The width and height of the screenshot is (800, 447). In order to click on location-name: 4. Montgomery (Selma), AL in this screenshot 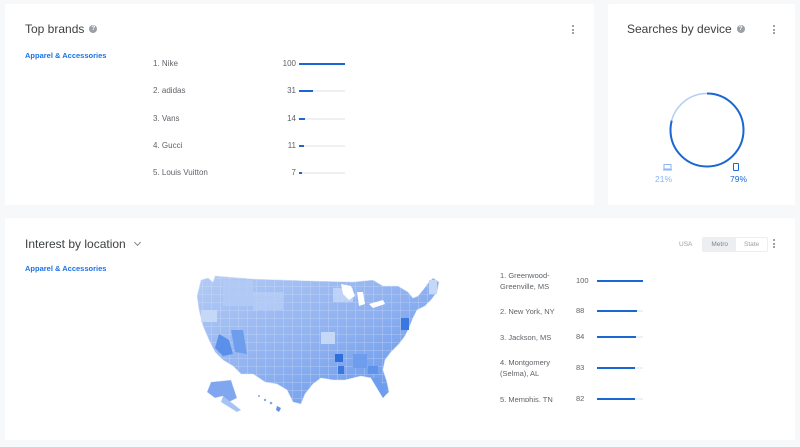, I will do `click(525, 368)`.